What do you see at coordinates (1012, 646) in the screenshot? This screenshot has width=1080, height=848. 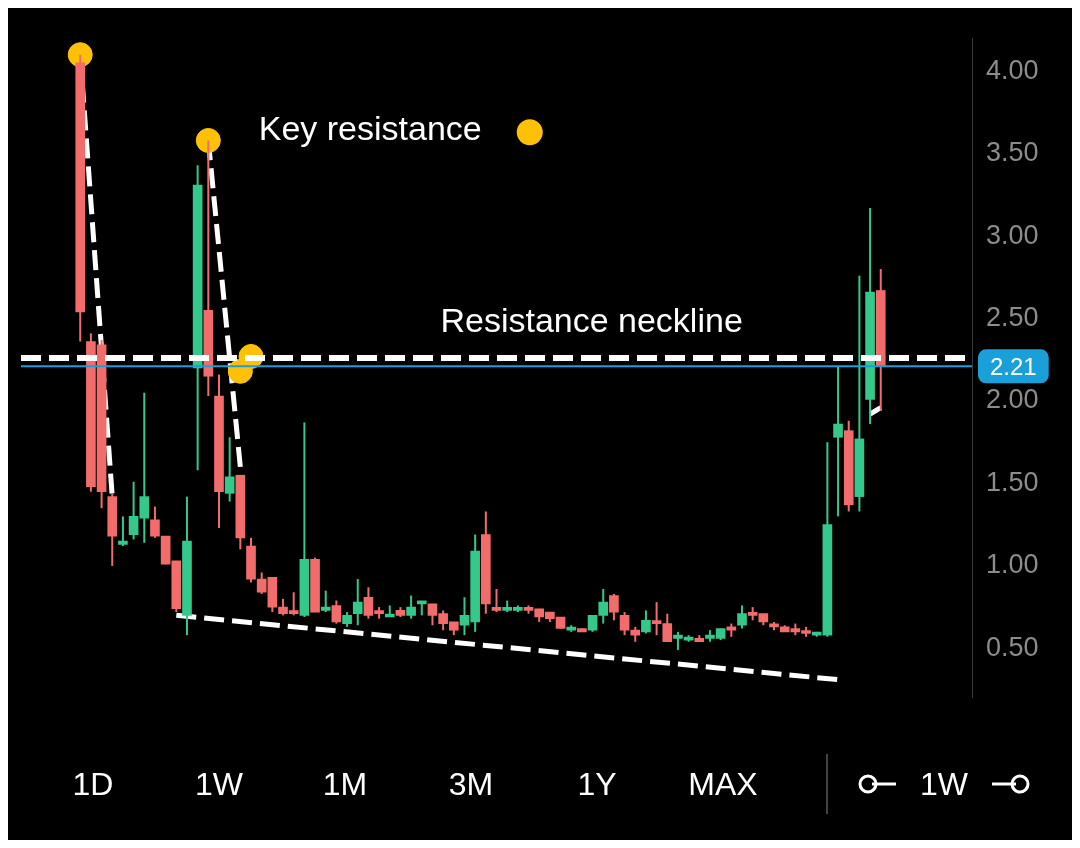 I see `y-tick-label: 0.50` at bounding box center [1012, 646].